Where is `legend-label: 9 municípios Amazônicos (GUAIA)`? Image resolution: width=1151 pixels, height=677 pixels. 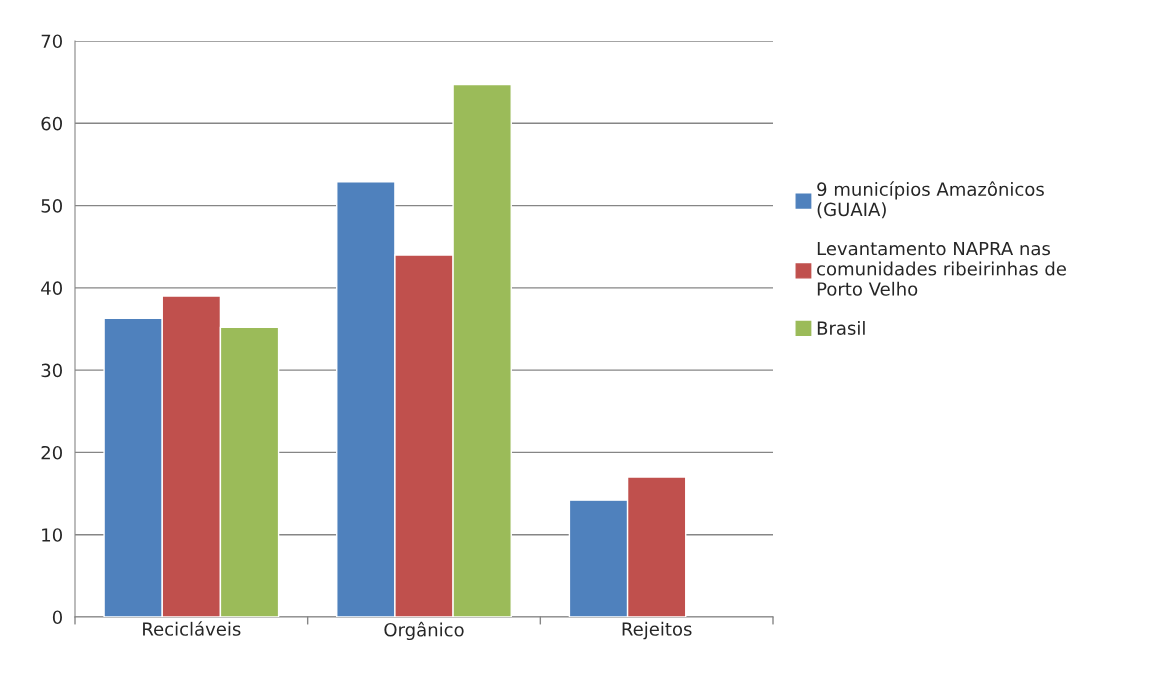 legend-label: 9 municípios Amazônicos (GUAIA) is located at coordinates (930, 200).